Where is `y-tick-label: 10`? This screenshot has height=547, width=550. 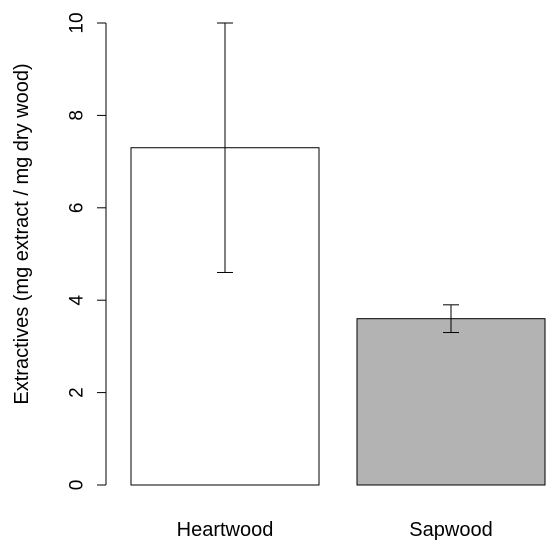
y-tick-label: 10 is located at coordinates (77, 22).